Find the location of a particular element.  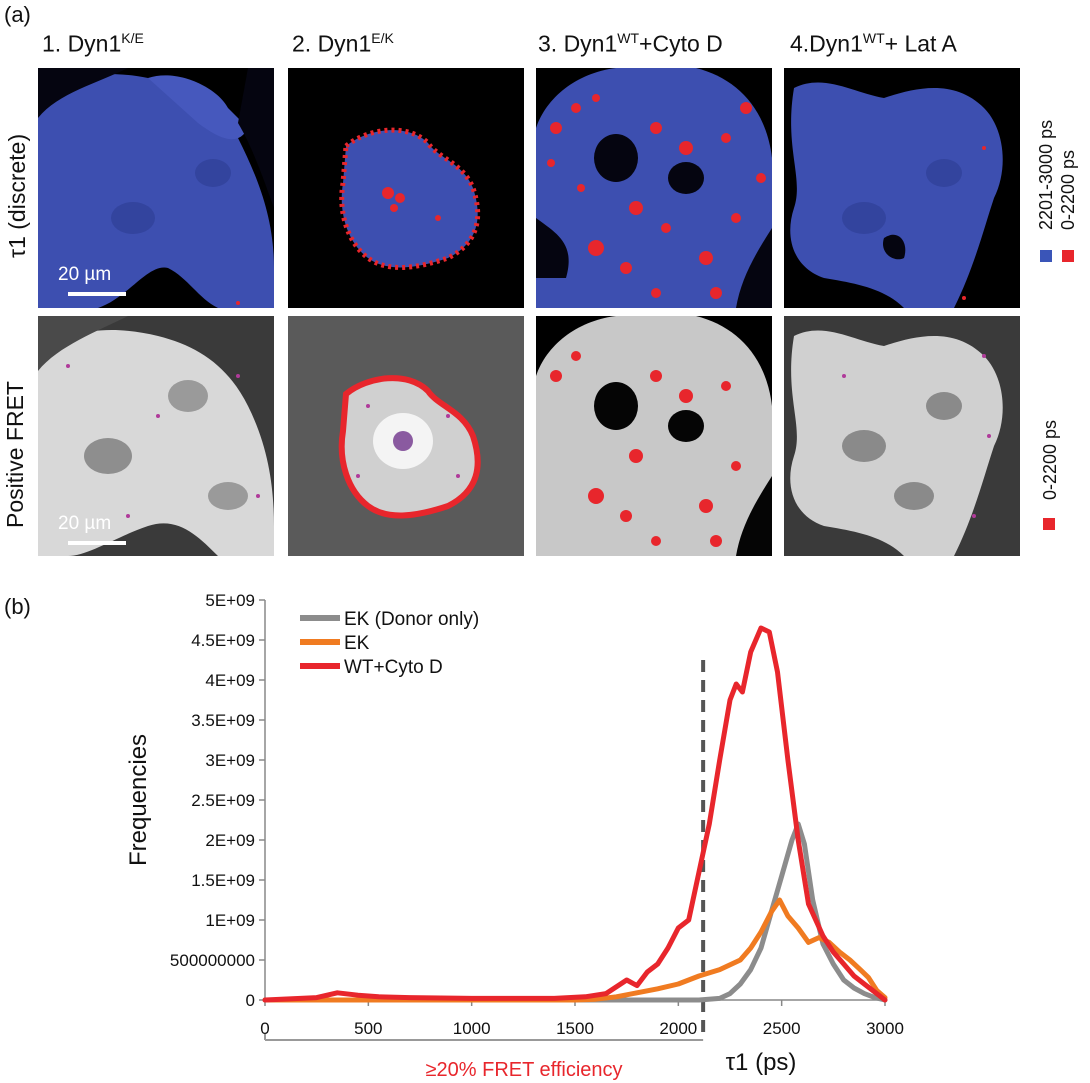

y-tick-label: 1E+09 is located at coordinates (230, 920).